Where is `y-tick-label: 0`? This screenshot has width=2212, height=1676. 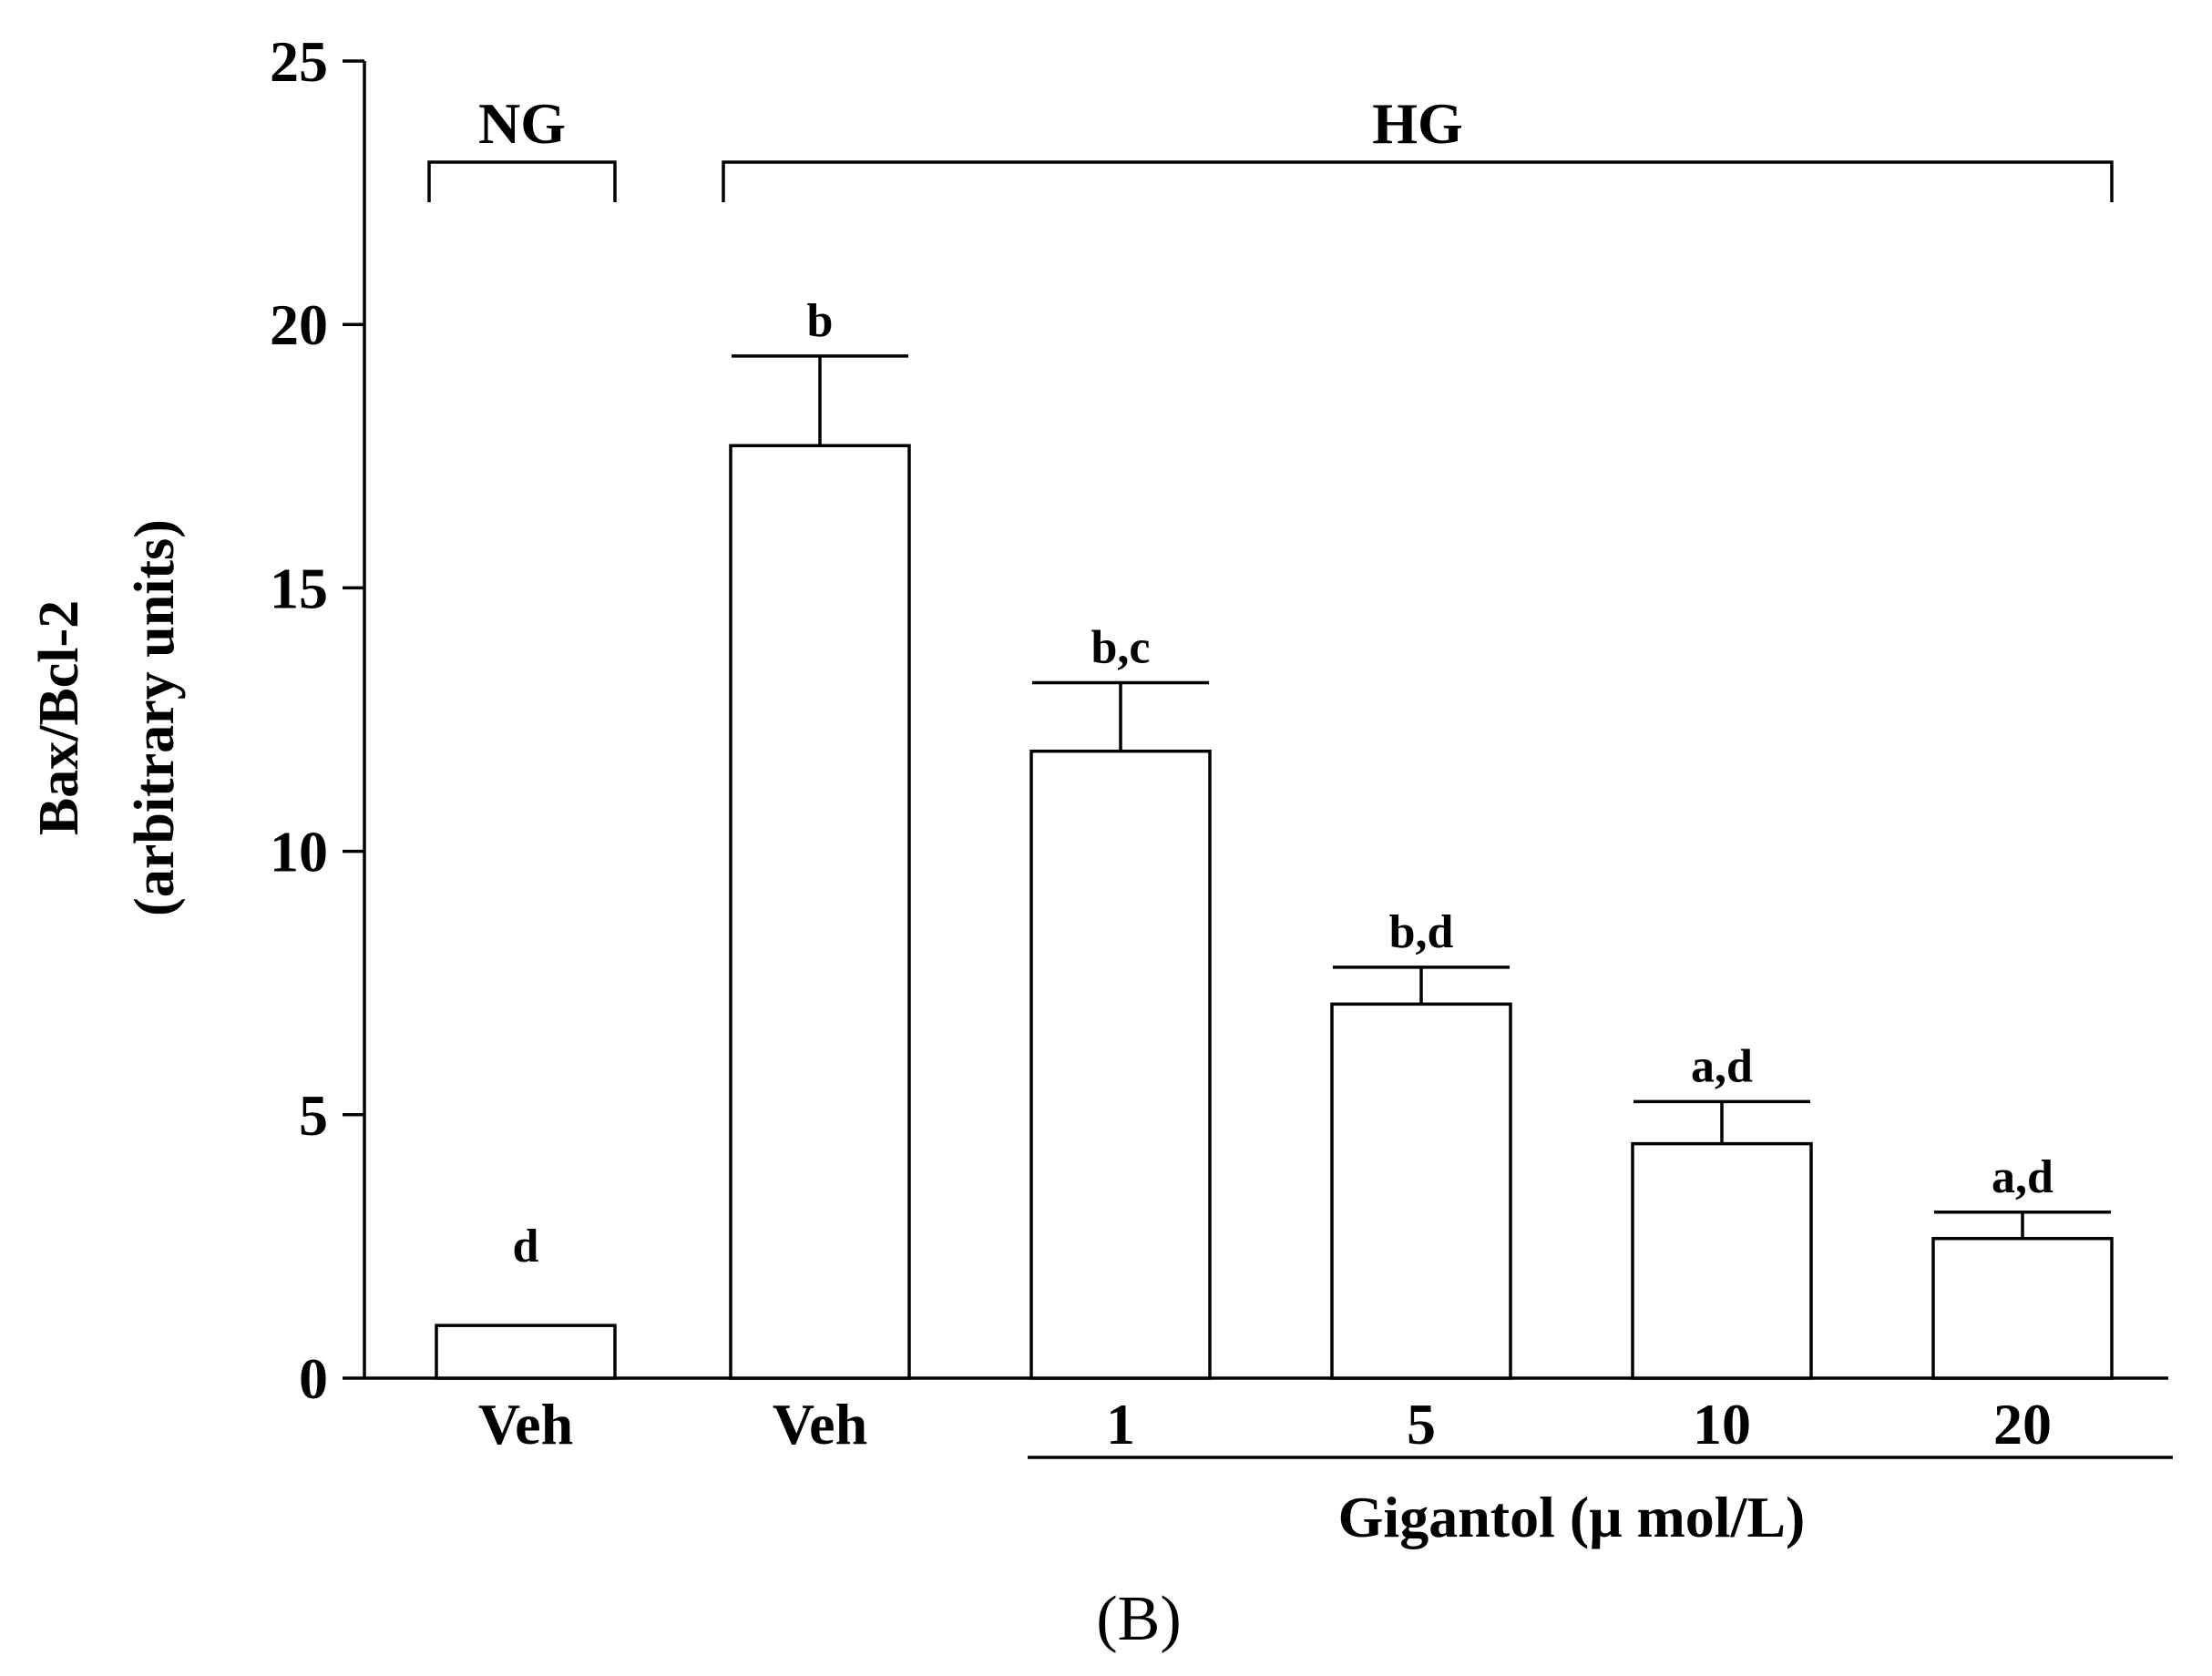
y-tick-label: 0 is located at coordinates (313, 1378).